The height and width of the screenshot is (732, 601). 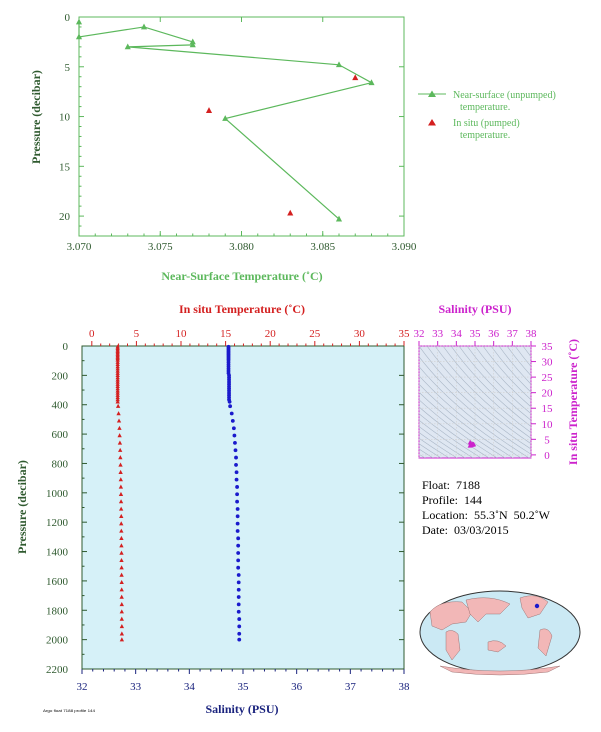 What do you see at coordinates (474, 309) in the screenshot?
I see `ts-x-axis-label: Salinity (PSU)` at bounding box center [474, 309].